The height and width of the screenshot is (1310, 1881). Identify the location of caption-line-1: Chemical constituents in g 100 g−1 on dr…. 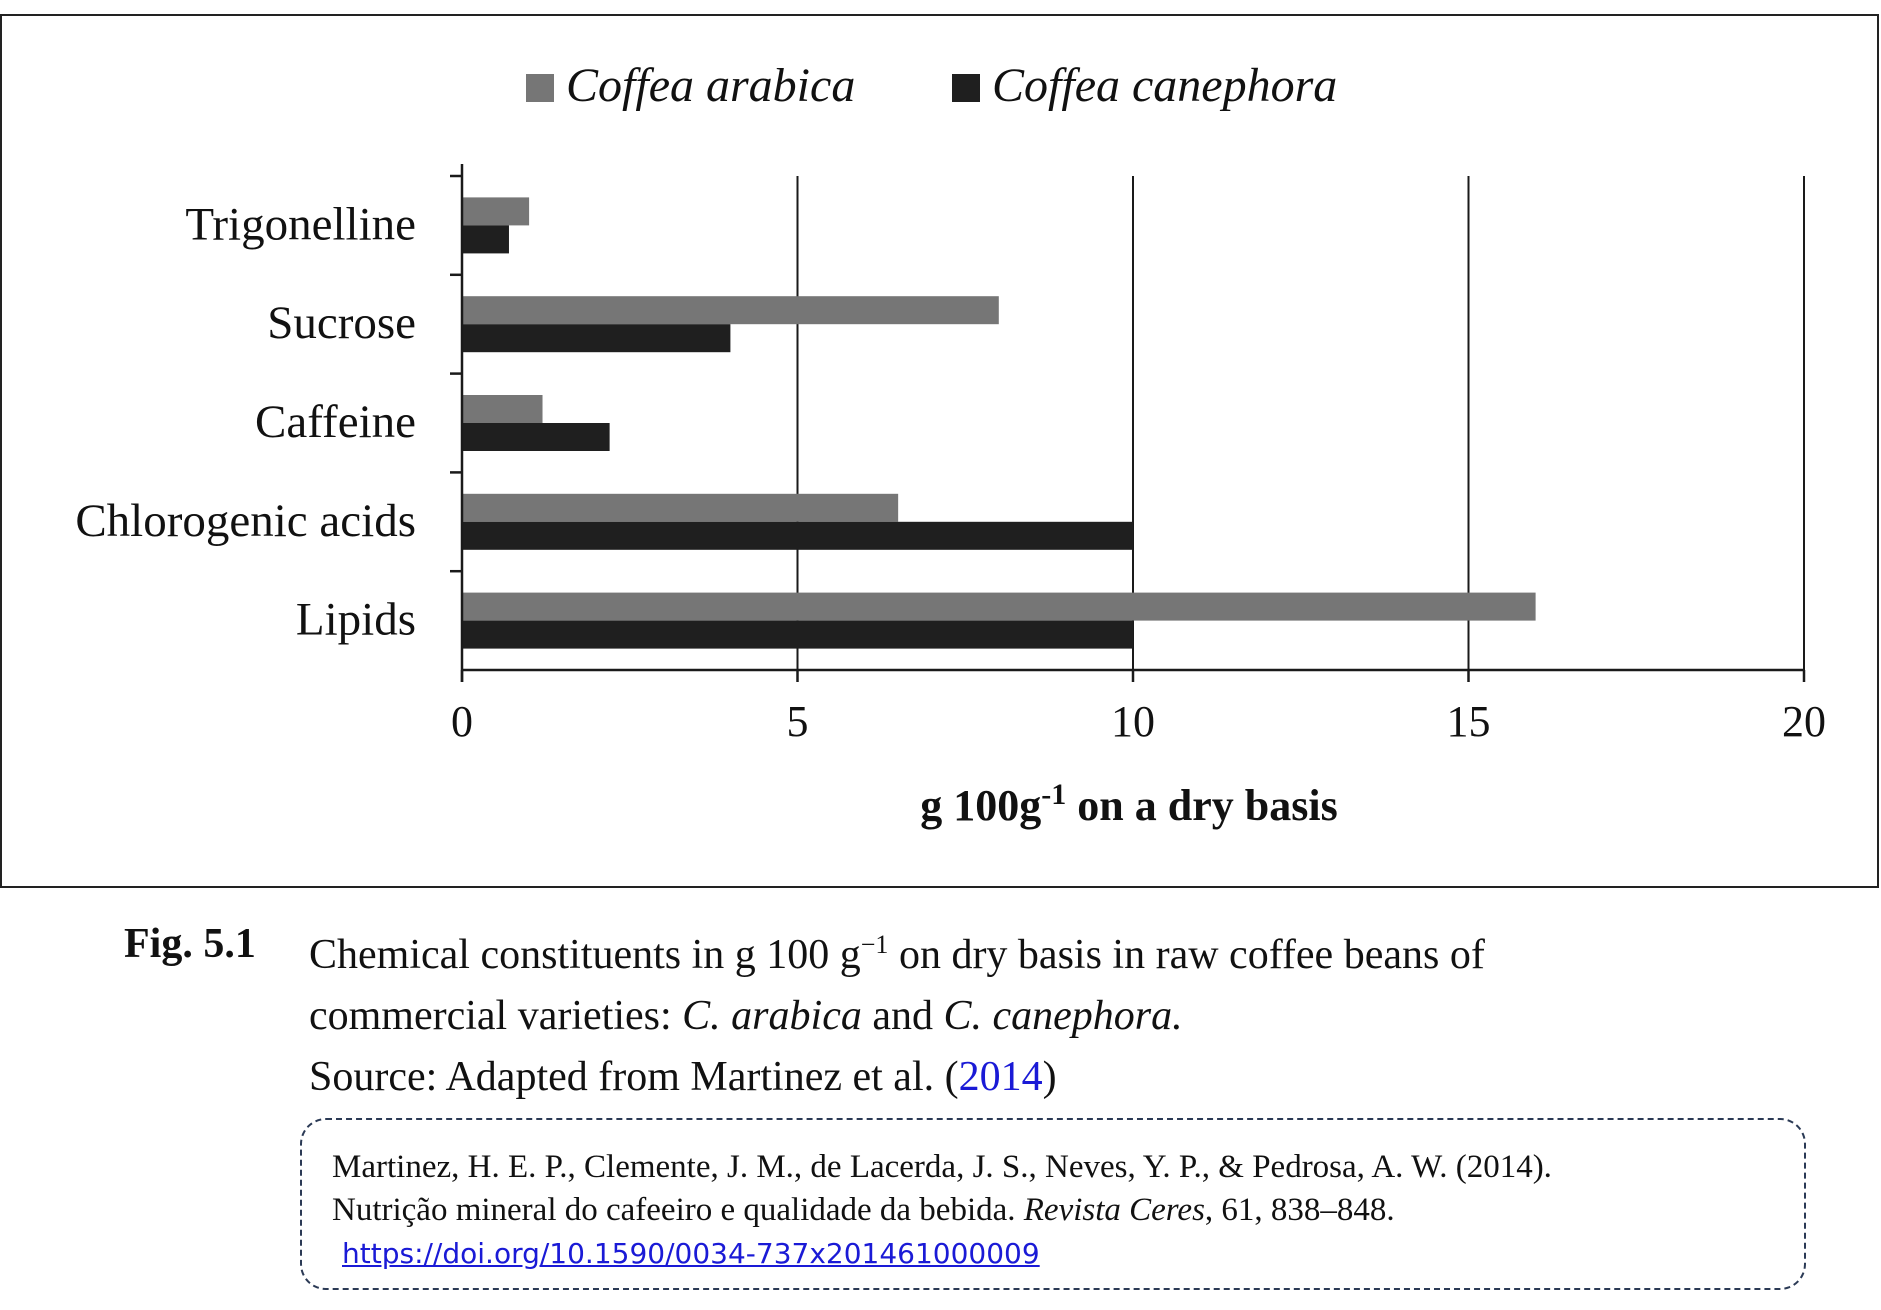
(897, 954).